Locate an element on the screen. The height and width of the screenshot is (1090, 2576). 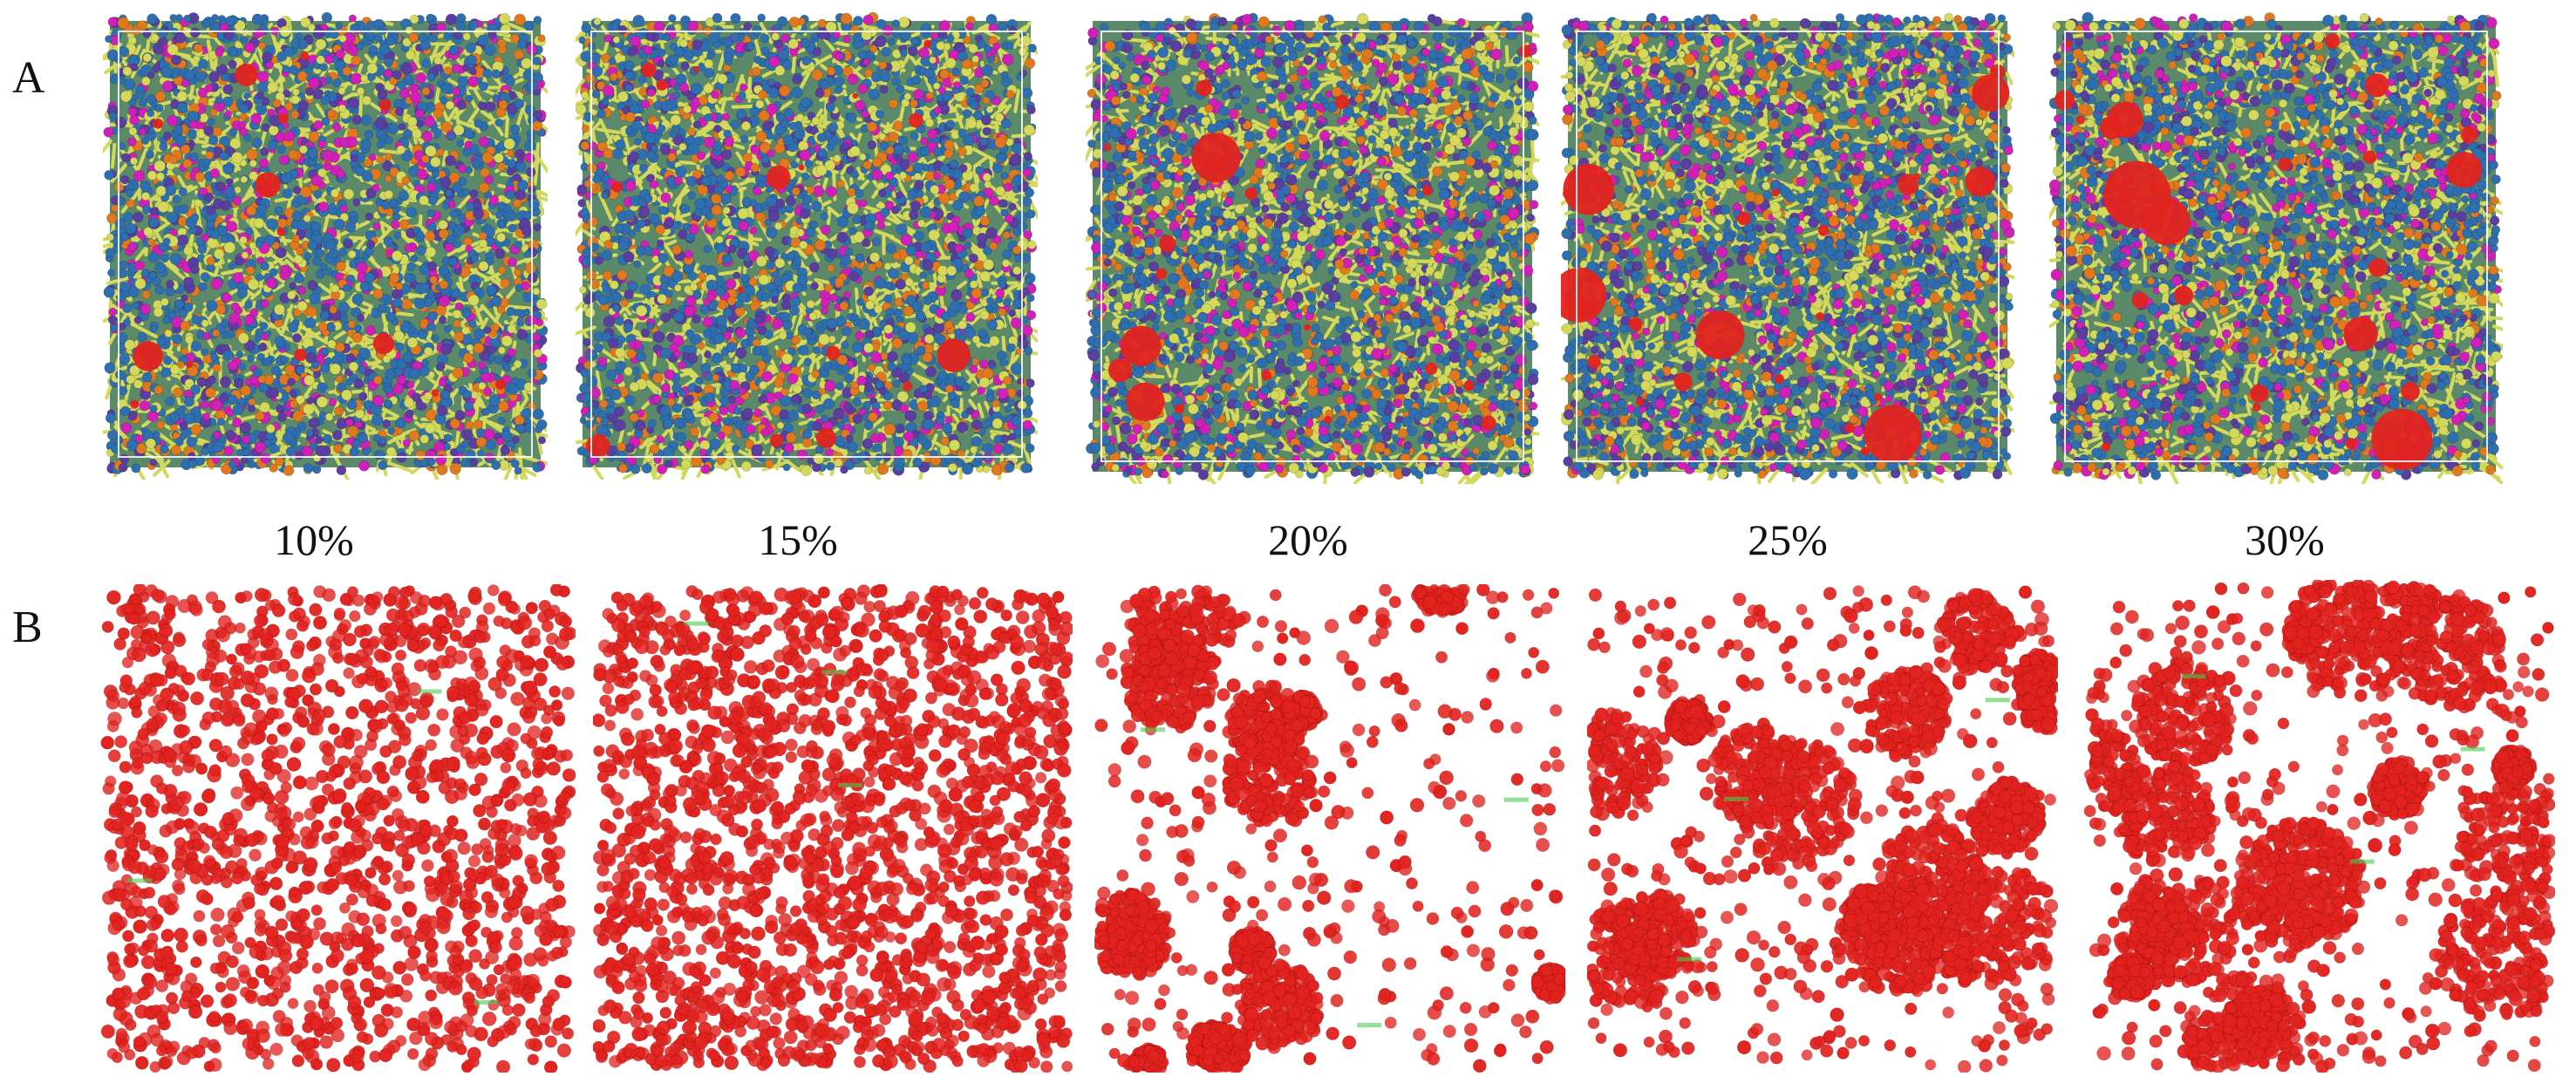
concentration-label-1: 10% is located at coordinates (314, 539).